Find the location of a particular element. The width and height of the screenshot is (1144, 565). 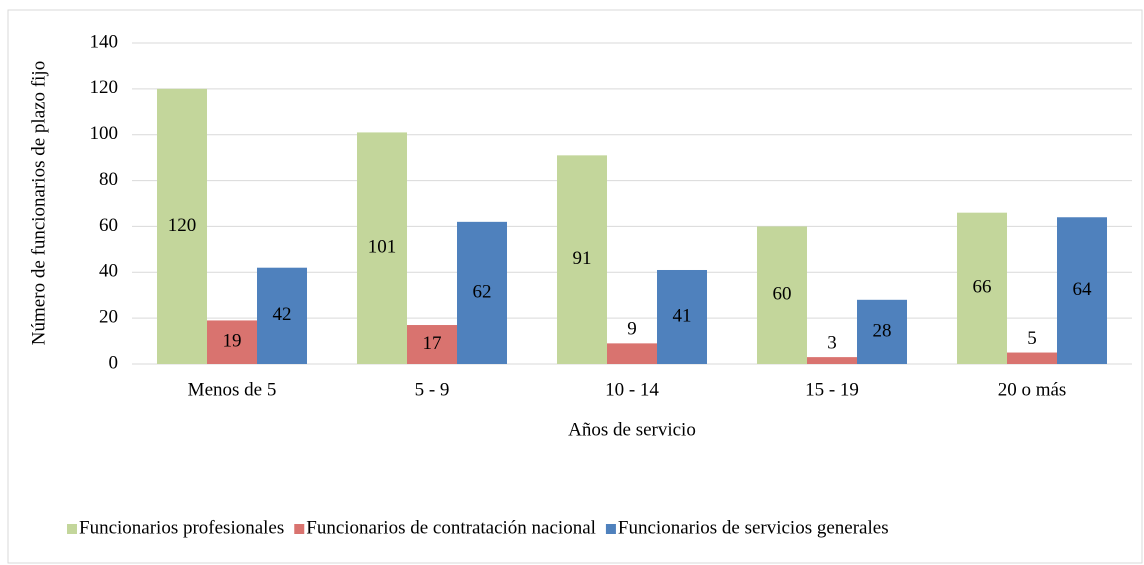

data-label: 60 is located at coordinates (782, 294).